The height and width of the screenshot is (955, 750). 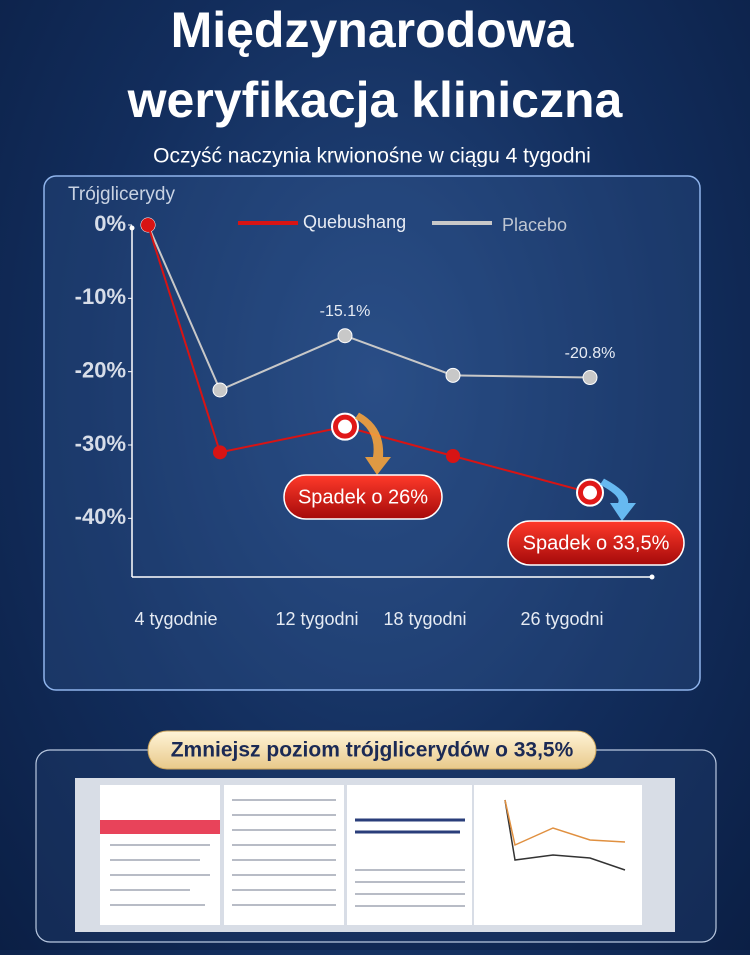 What do you see at coordinates (534, 225) in the screenshot?
I see `legend-label: Placebo` at bounding box center [534, 225].